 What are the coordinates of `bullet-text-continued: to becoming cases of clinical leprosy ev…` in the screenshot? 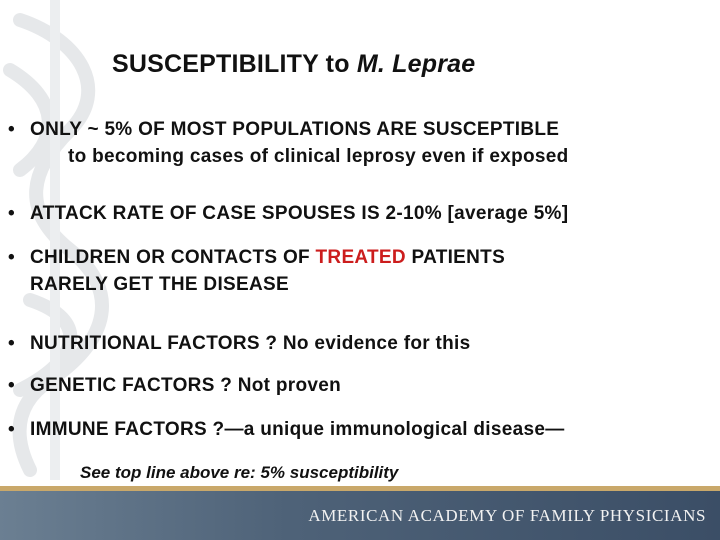 It's located at (318, 156).